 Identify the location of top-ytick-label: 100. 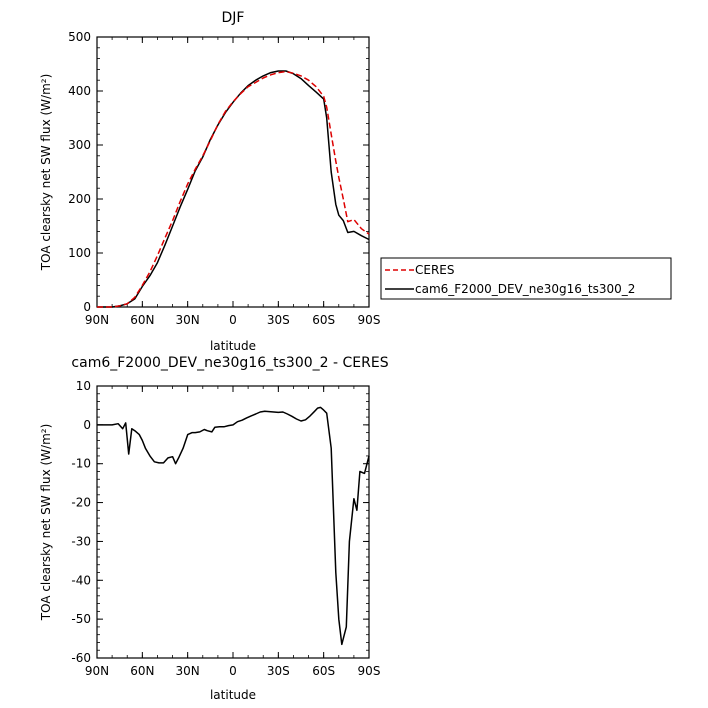
(79, 253).